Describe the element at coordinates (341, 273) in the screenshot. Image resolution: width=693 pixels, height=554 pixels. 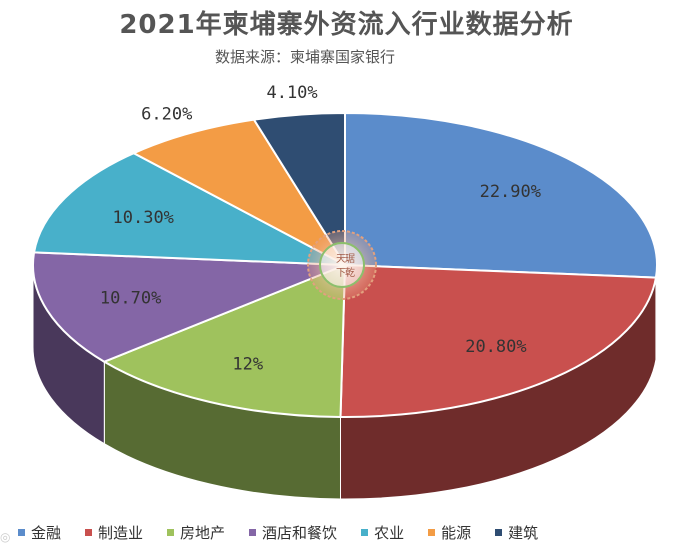
I see `svg-text: 下` at that location.